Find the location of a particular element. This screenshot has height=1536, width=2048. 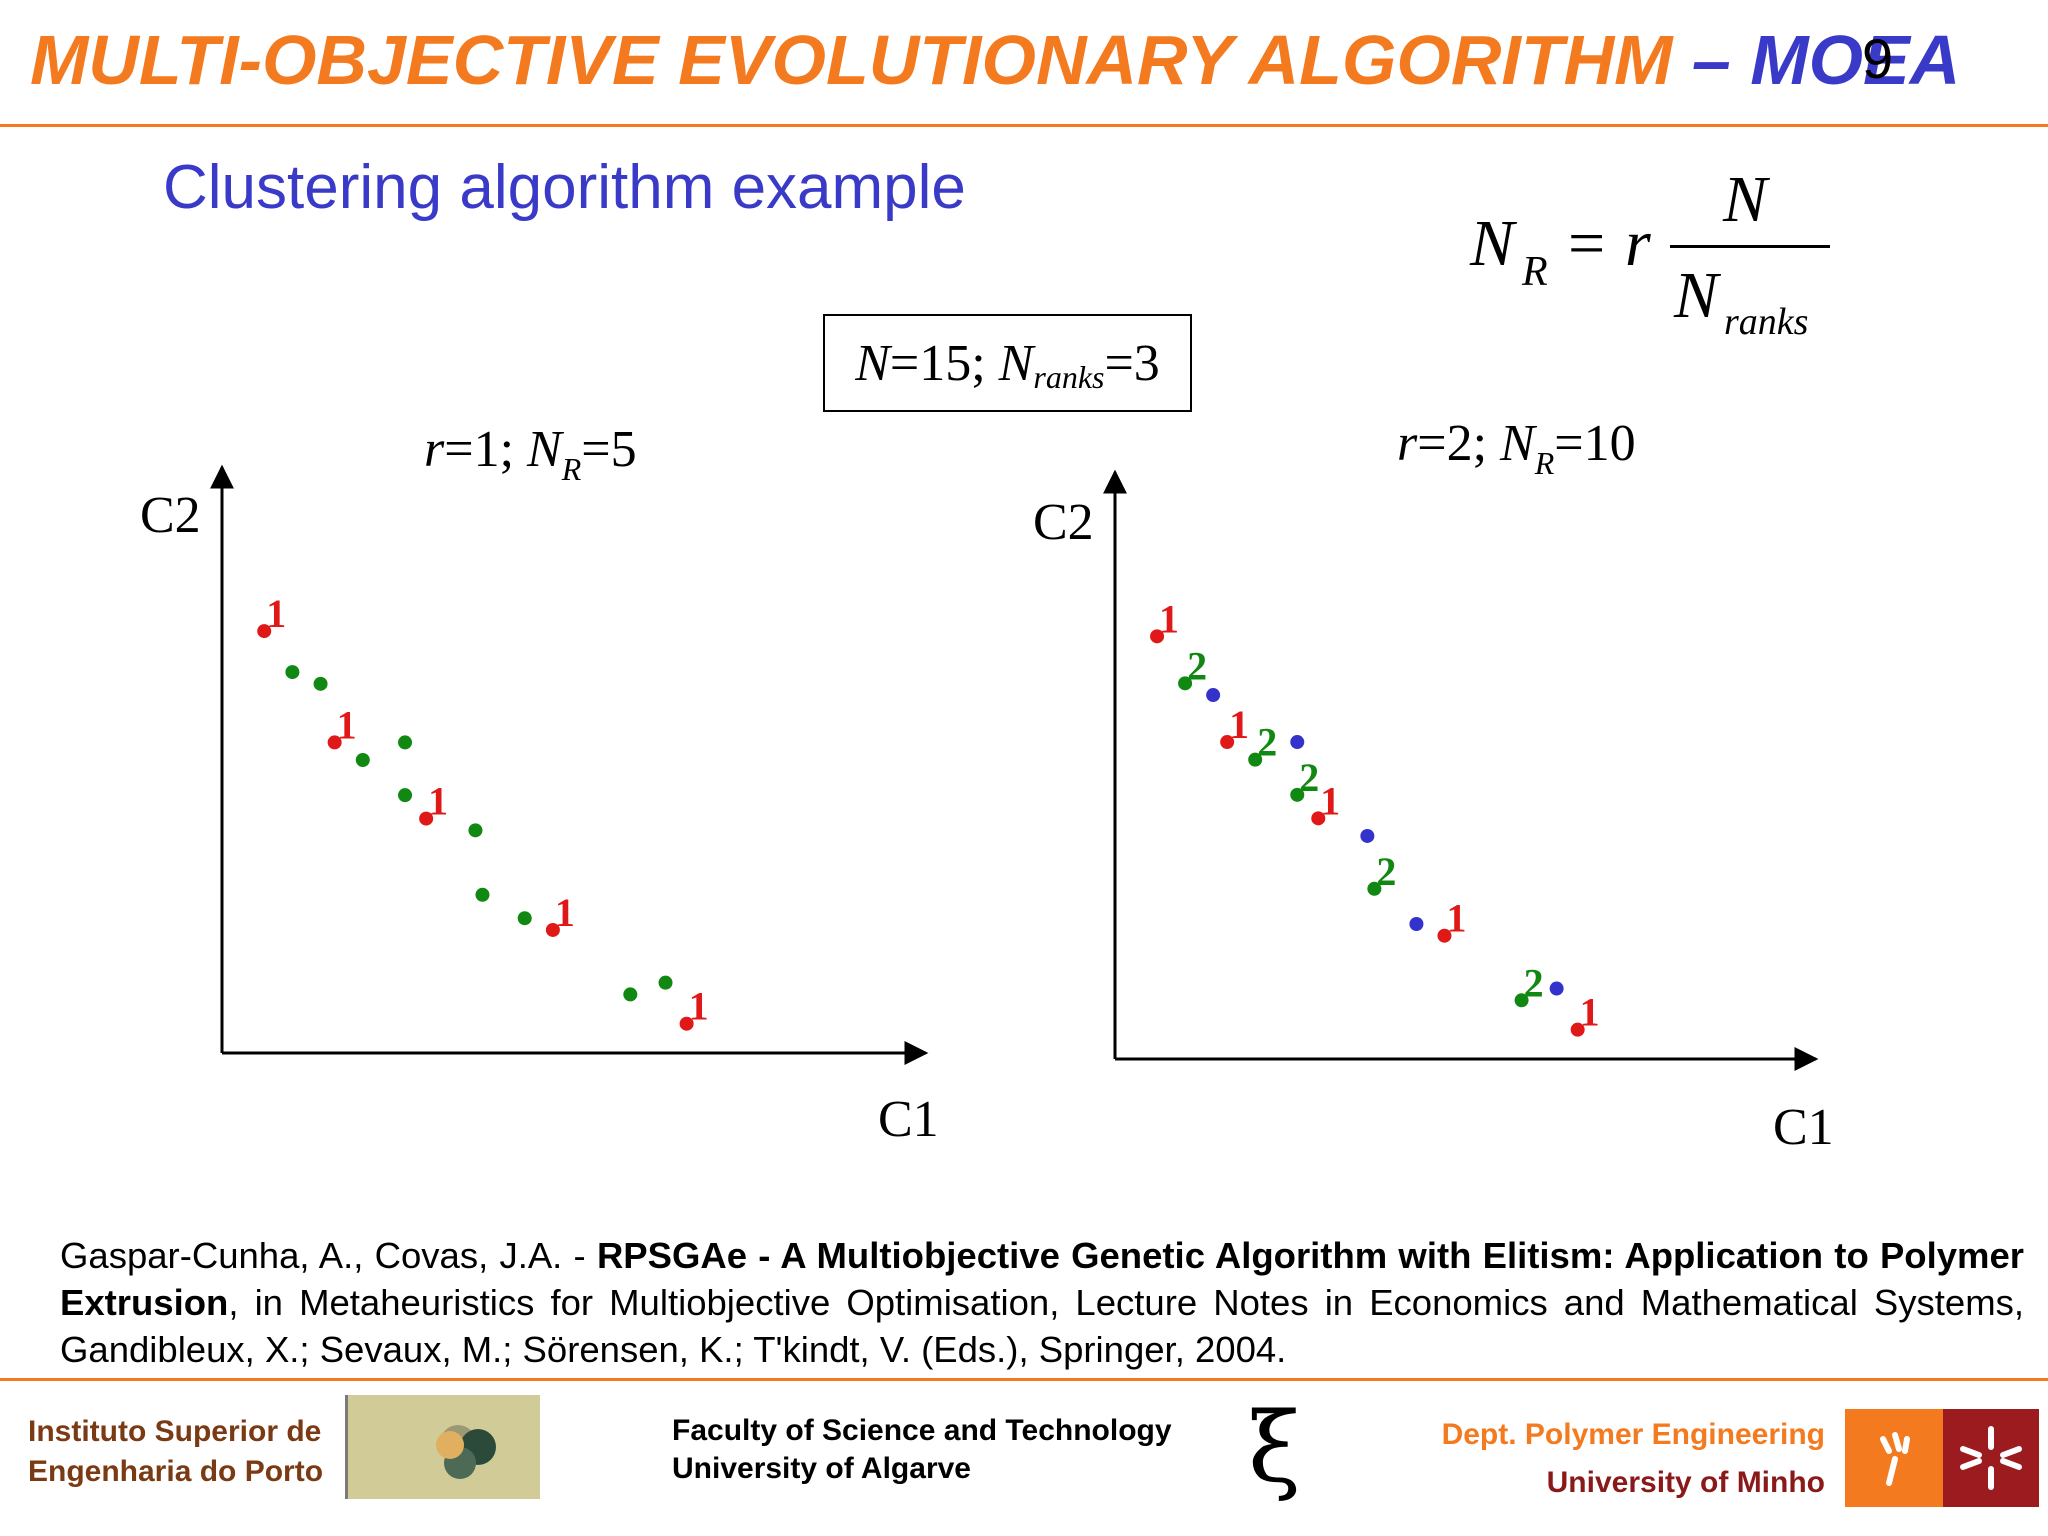

slide-subtitle: Clustering algorithm example is located at coordinates (564, 187).